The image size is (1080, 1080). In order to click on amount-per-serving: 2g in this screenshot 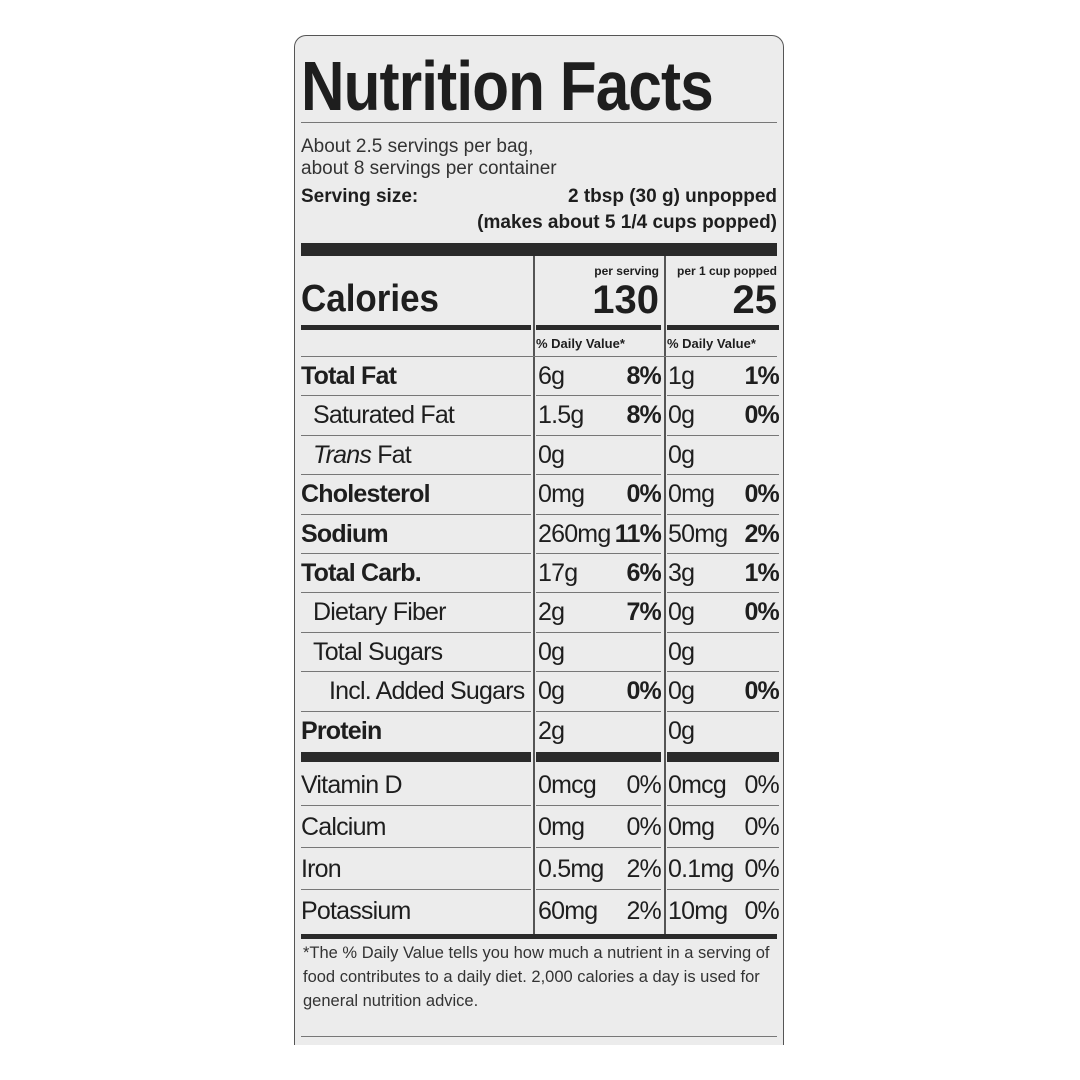, I will do `click(551, 612)`.